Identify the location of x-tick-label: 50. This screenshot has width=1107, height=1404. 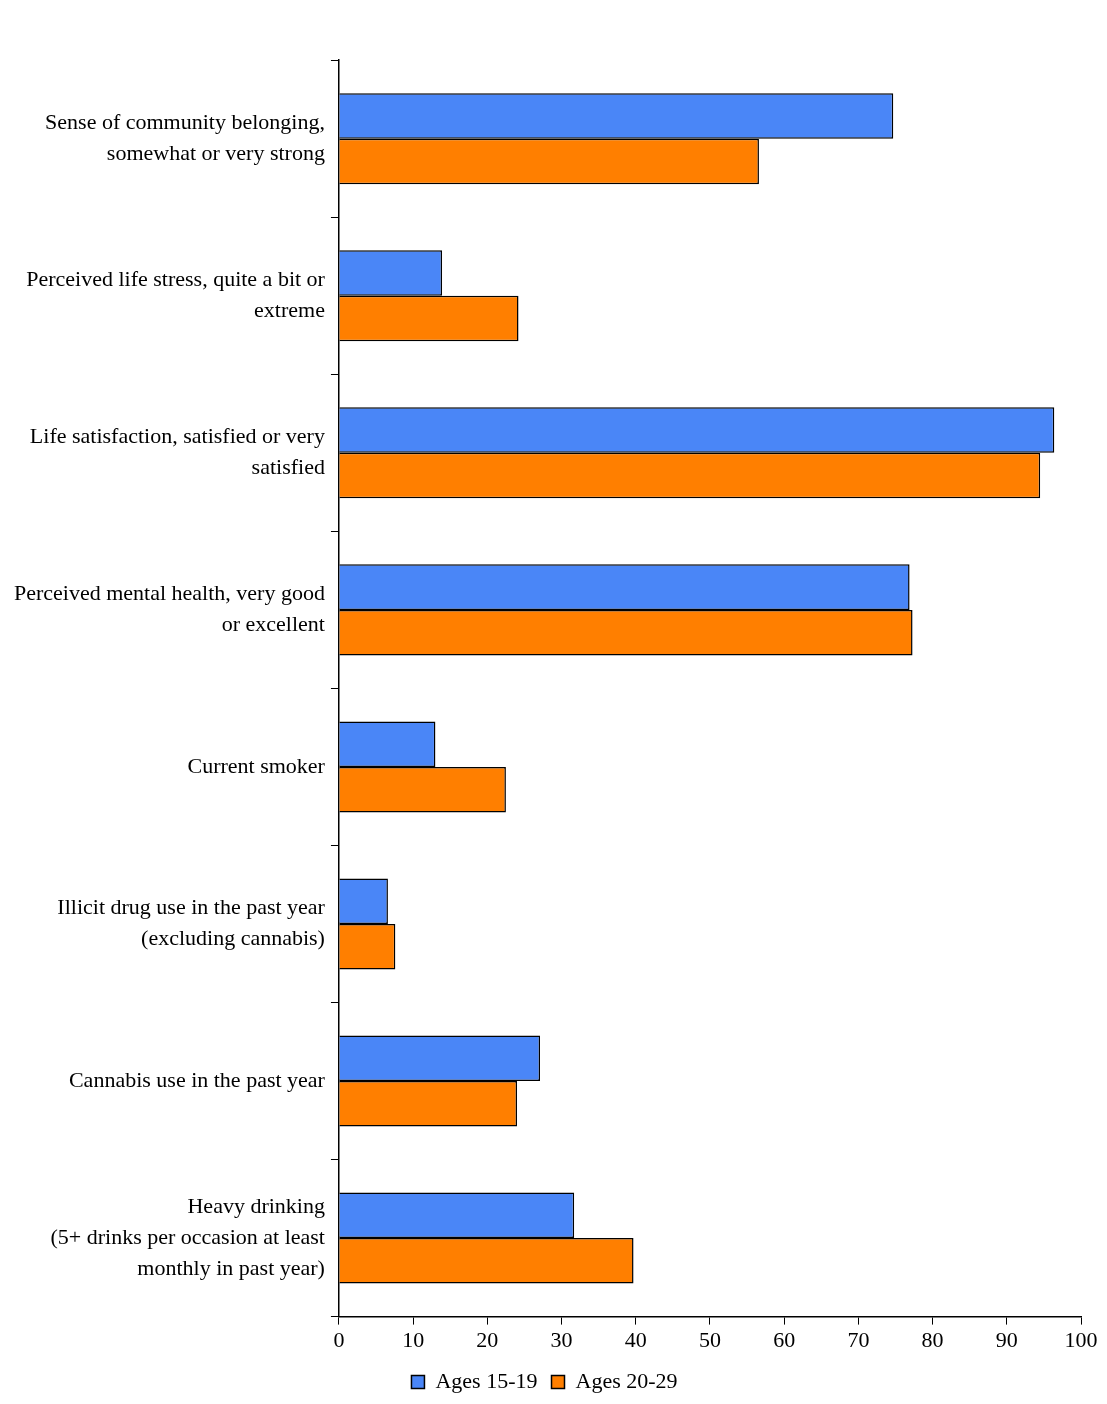
(709, 1339).